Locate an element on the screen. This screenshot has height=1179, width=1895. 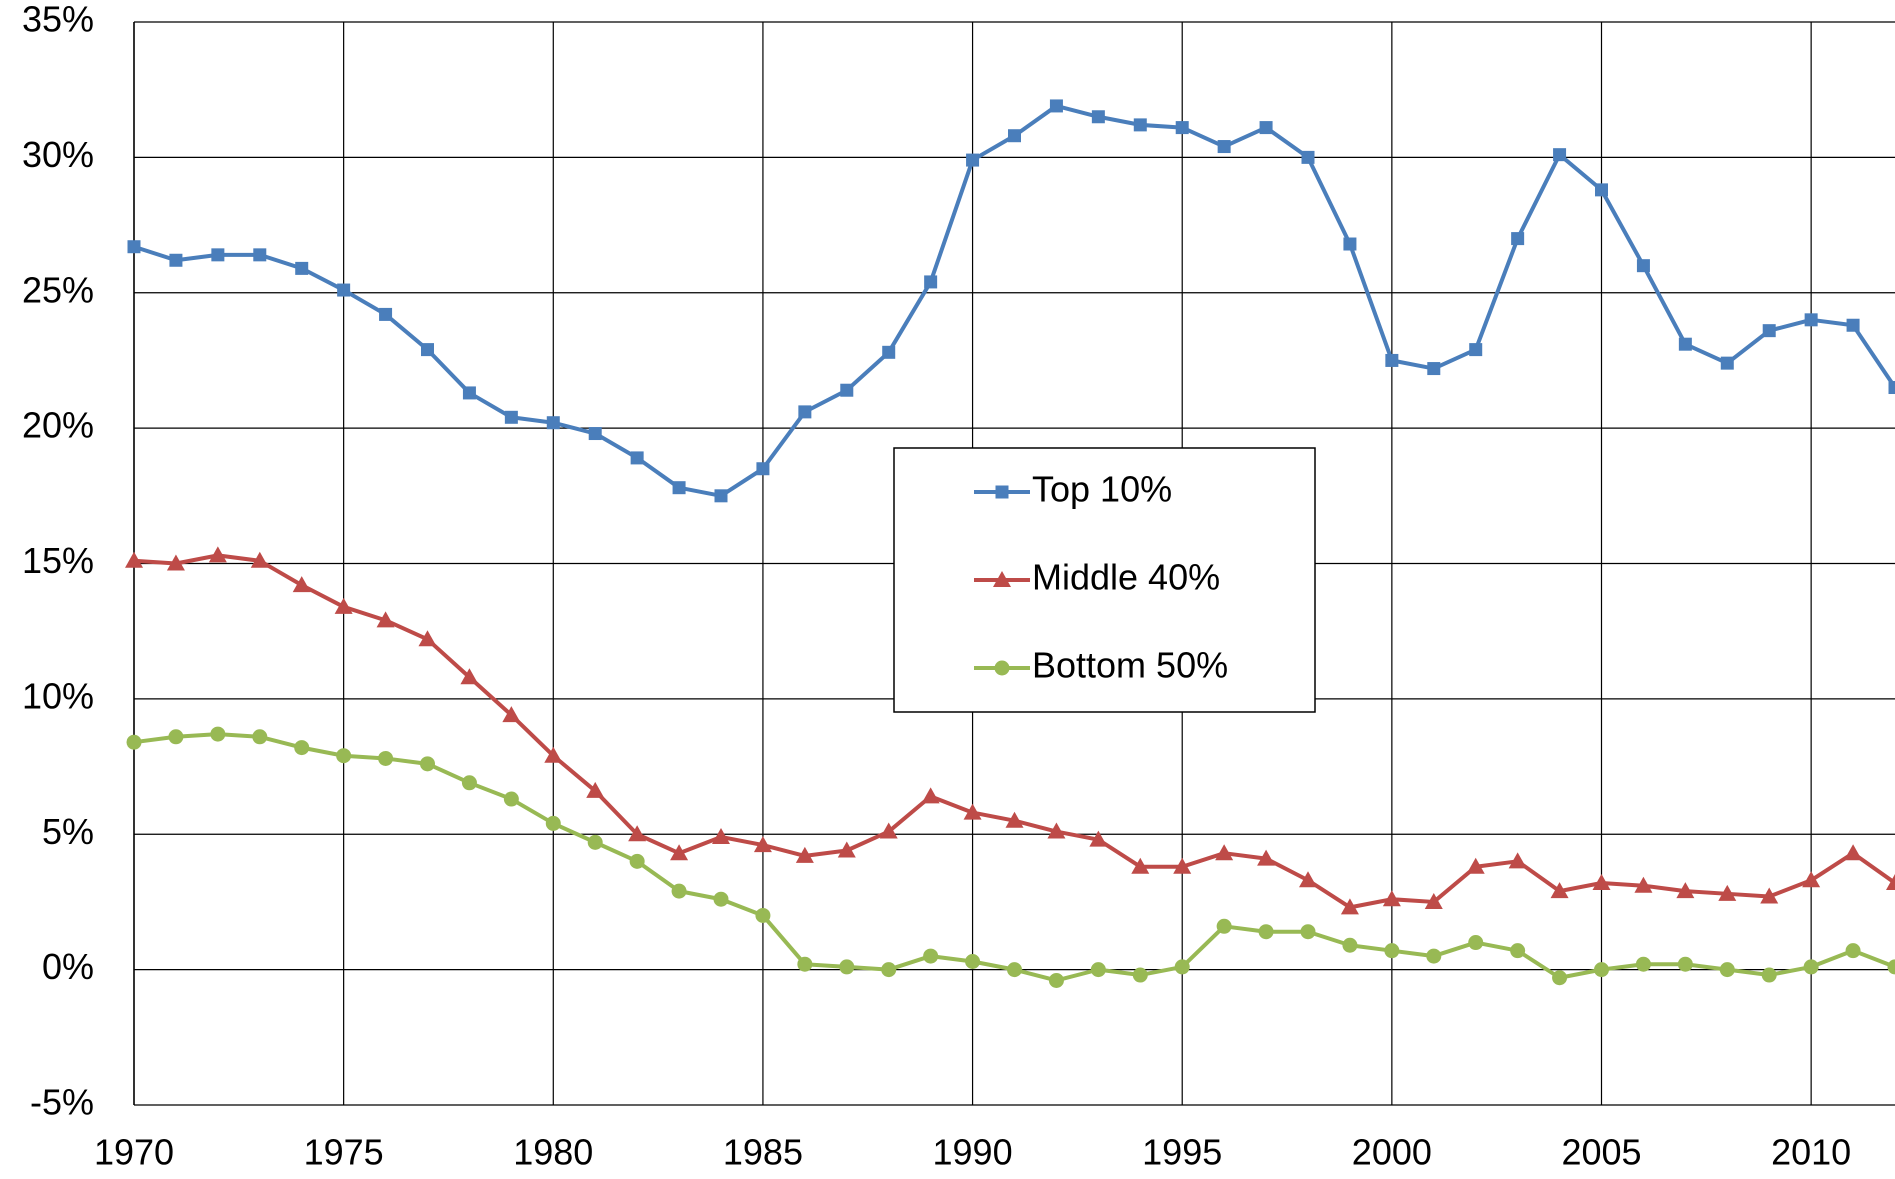
y-tick-label: 0% is located at coordinates (68, 966).